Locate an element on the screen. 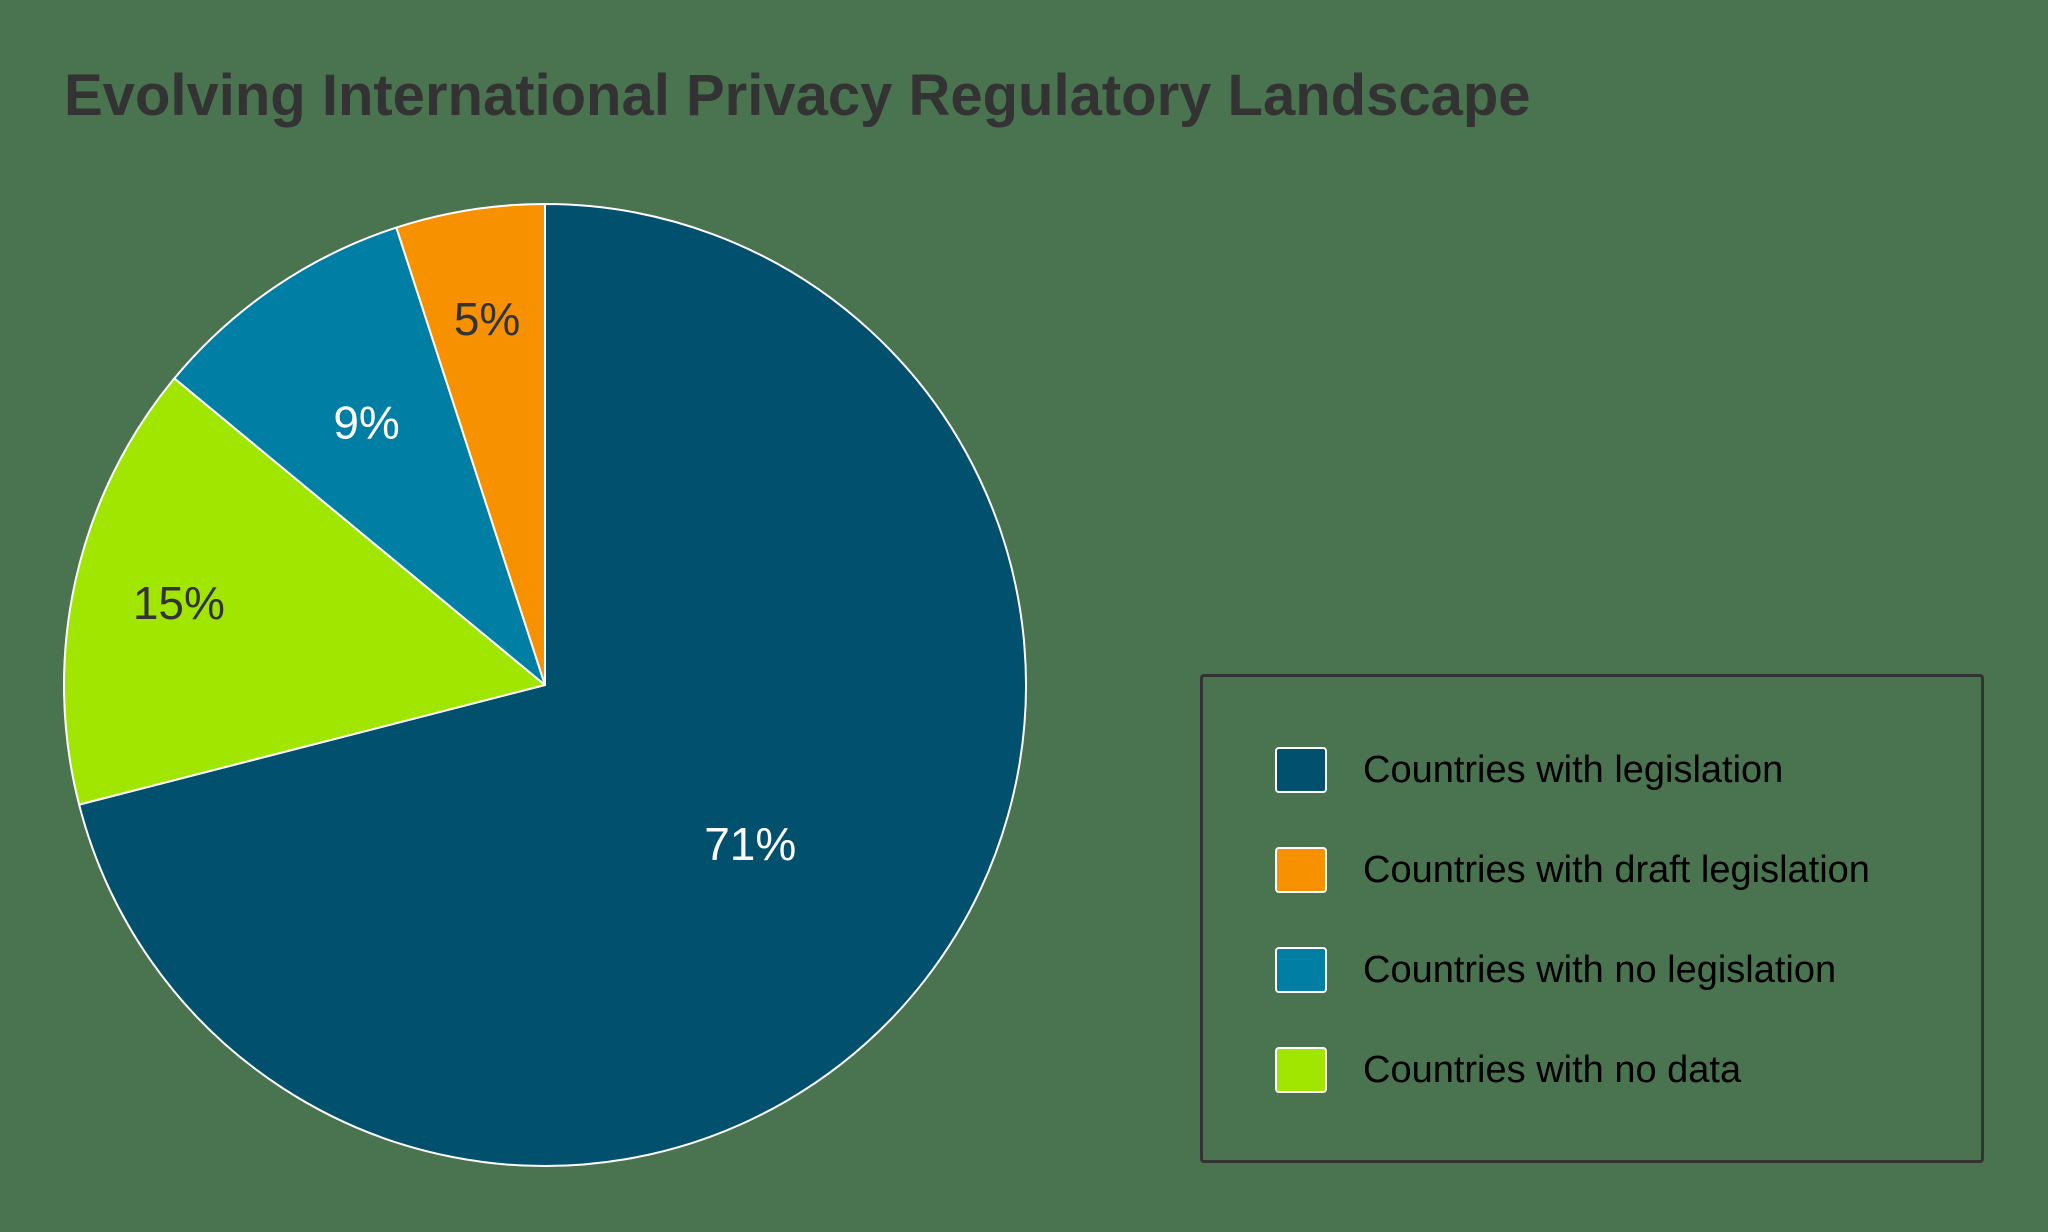 The image size is (2048, 1232). slice-label-no-data: 15% is located at coordinates (179, 603).